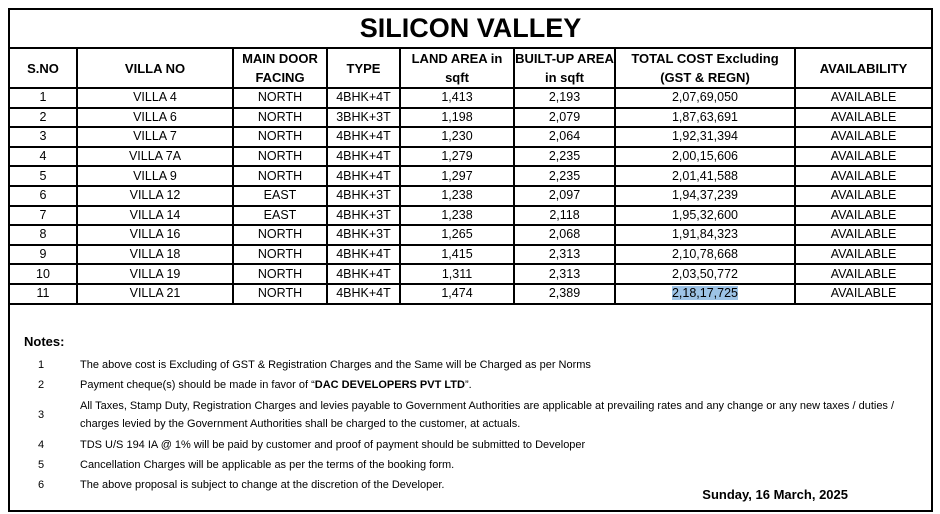 The image size is (940, 514). What do you see at coordinates (43, 293) in the screenshot?
I see `cell-sno: 11` at bounding box center [43, 293].